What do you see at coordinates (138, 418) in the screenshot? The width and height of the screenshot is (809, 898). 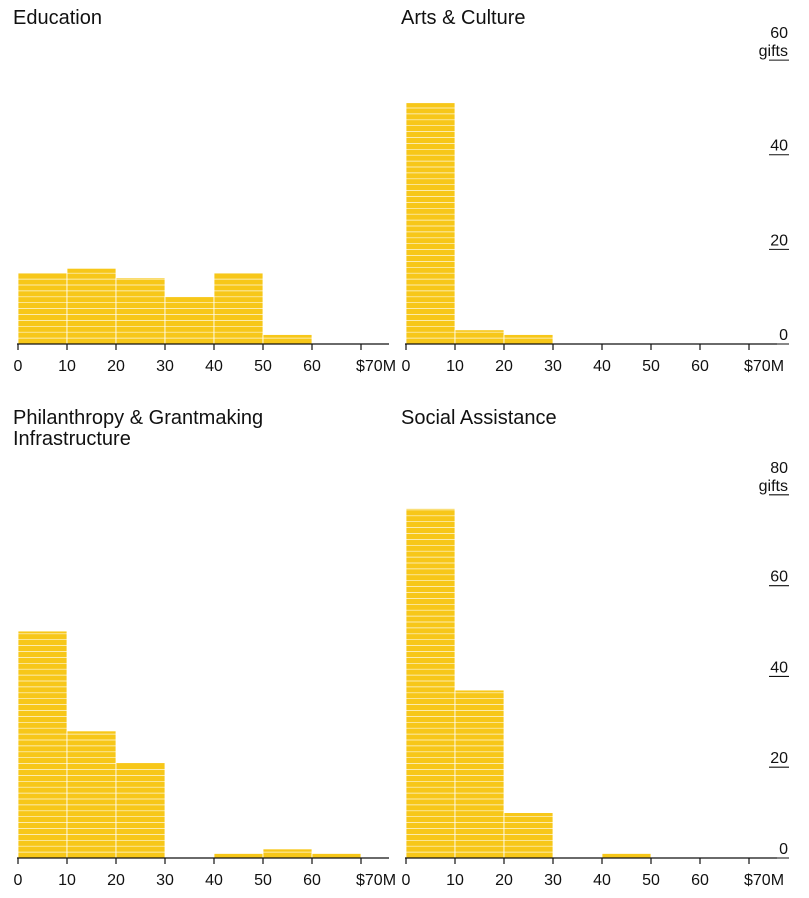 I see `chart-title: Philanthropy & Grantmaking` at bounding box center [138, 418].